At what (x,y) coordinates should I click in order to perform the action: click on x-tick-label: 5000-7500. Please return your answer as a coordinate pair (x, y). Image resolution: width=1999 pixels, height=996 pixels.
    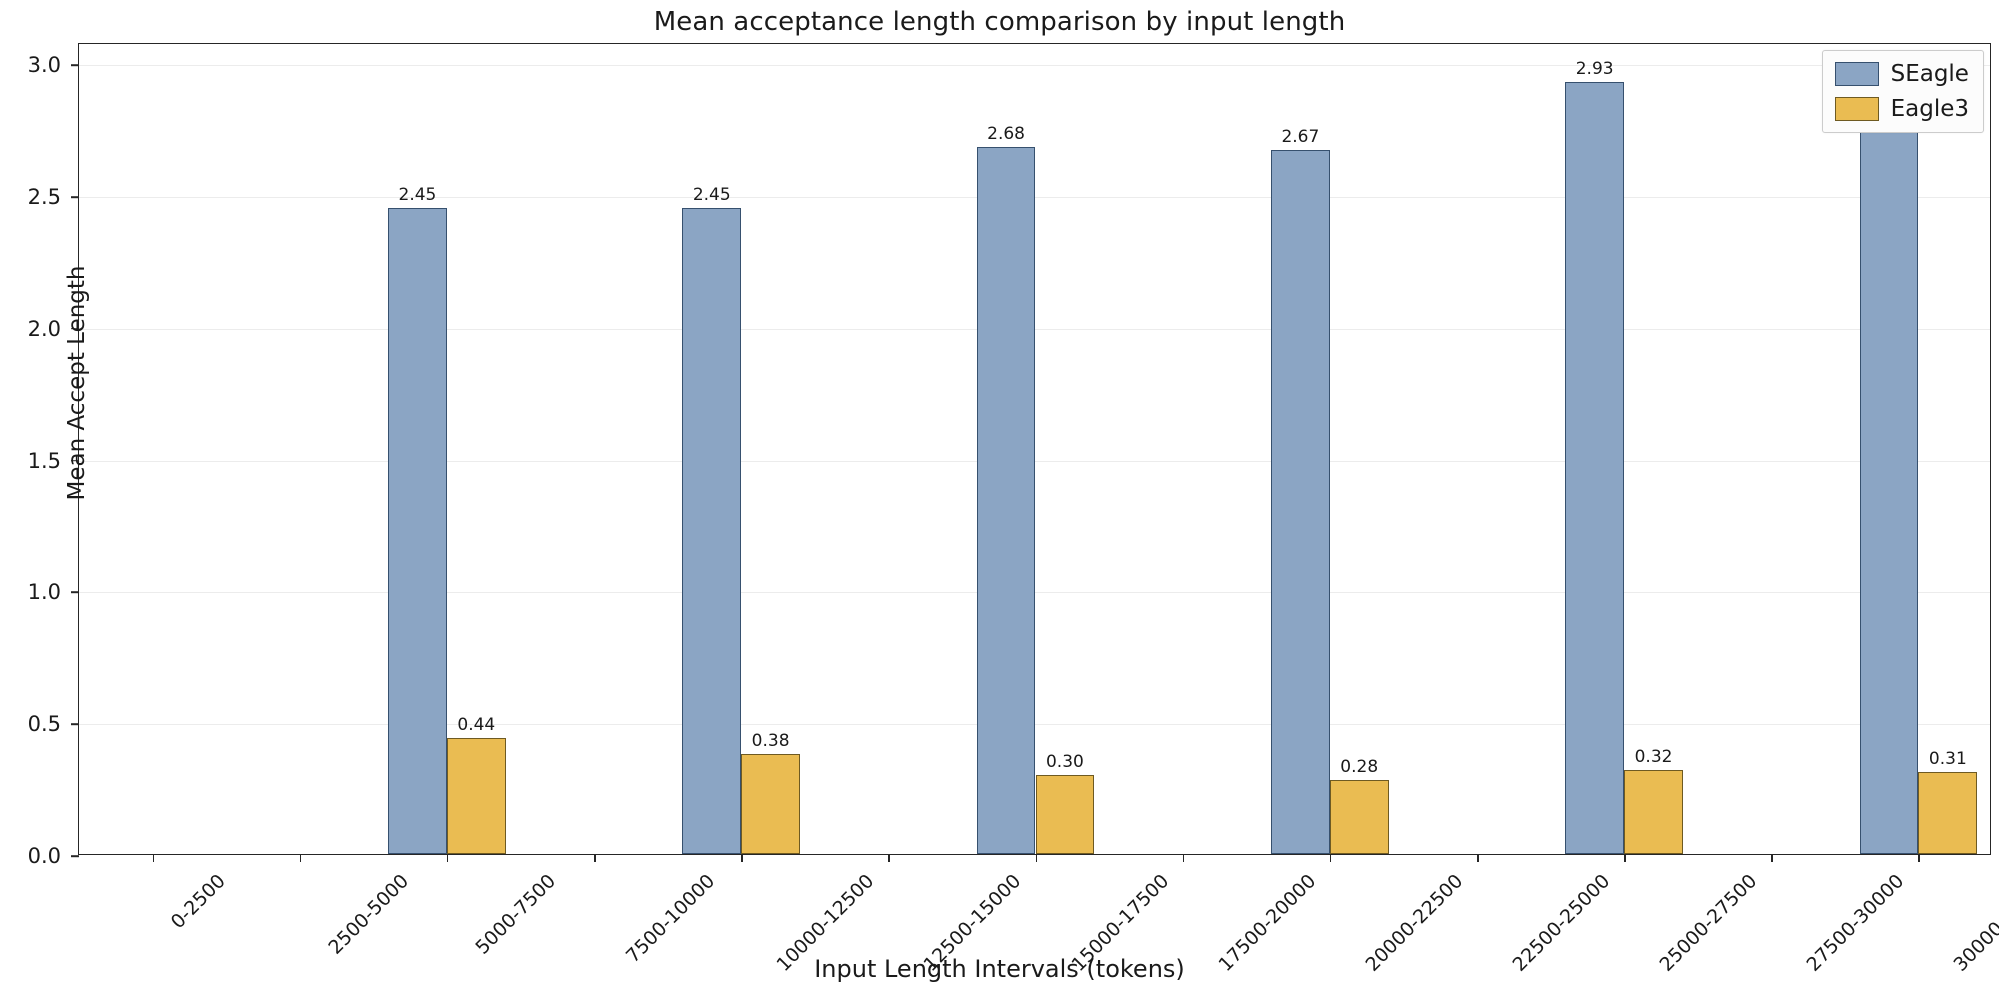
    Looking at the image, I should click on (516, 914).